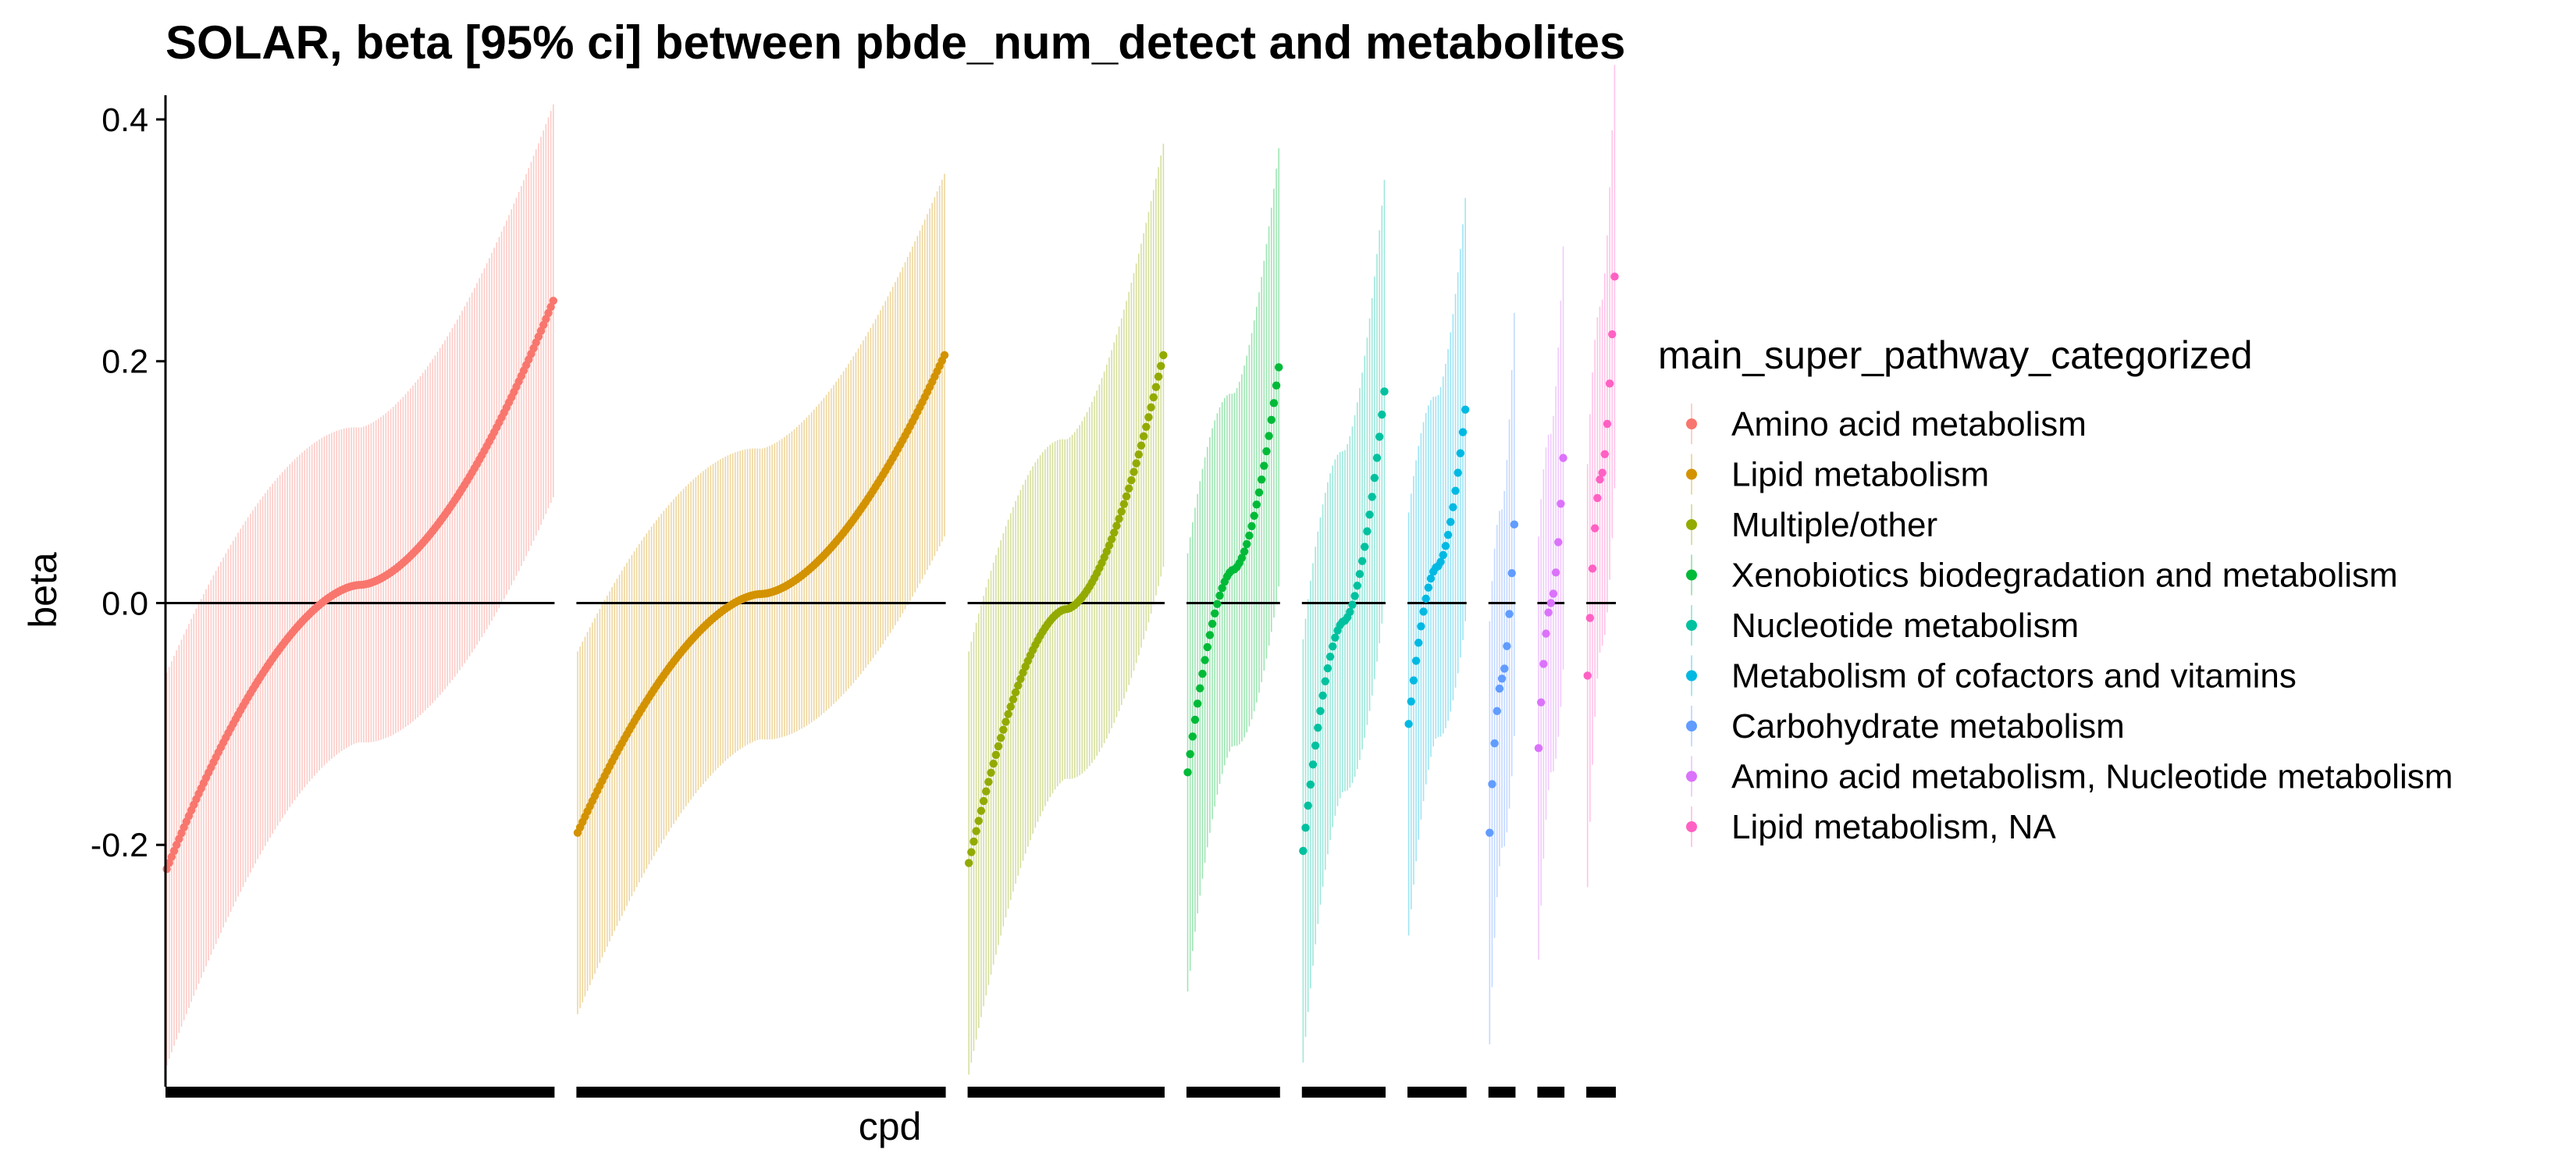  Describe the element at coordinates (124, 362) in the screenshot. I see `y-tick-label: 0.2` at that location.